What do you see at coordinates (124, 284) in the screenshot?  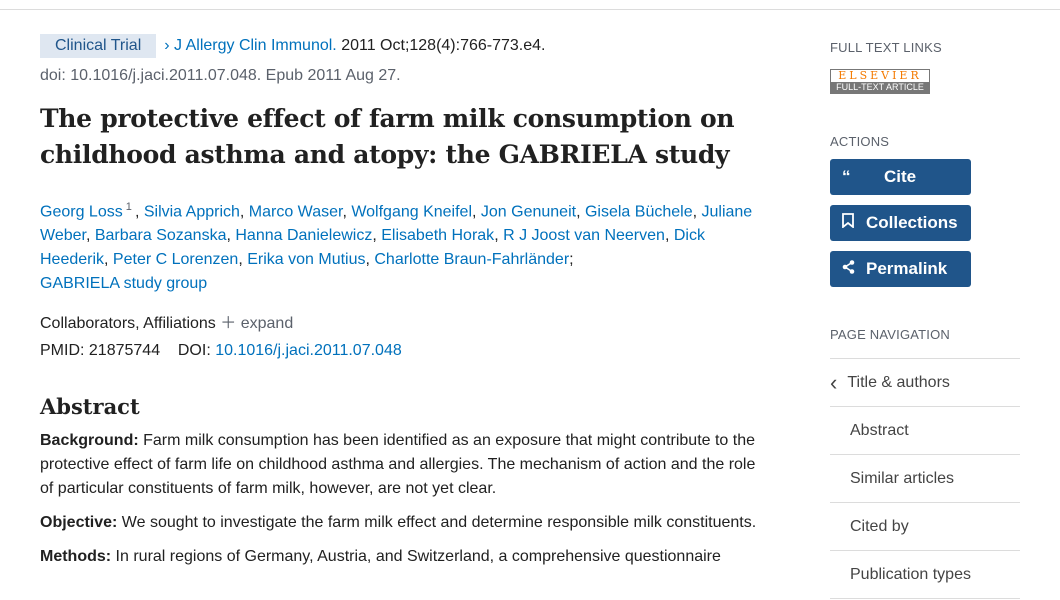 I see `group-author-link: GABRIELA study group` at bounding box center [124, 284].